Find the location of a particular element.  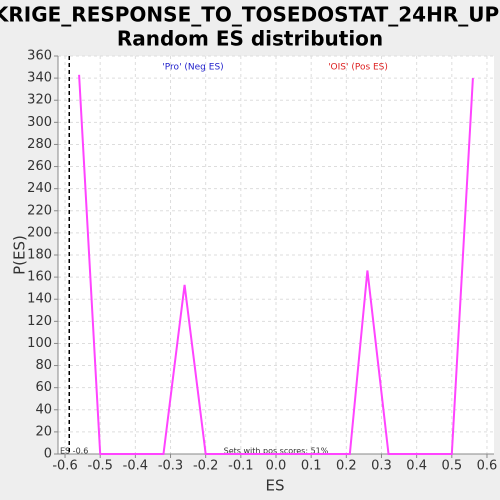

x-tick-label: 0.5 is located at coordinates (451, 466).